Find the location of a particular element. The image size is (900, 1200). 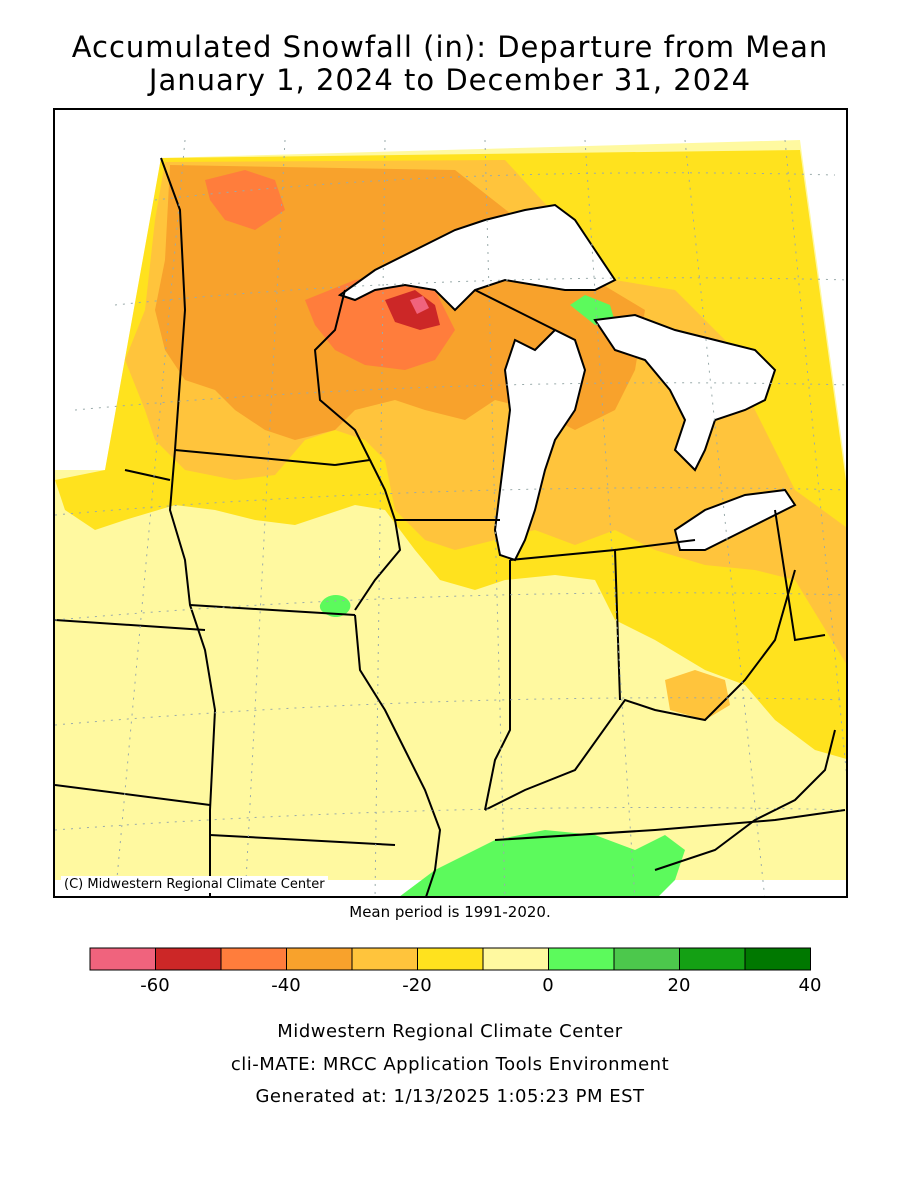

contour-green-up is located at coordinates (592, 310).